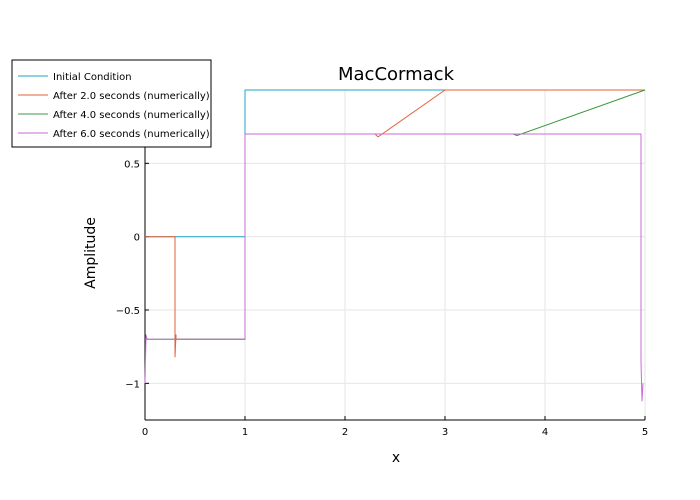  What do you see at coordinates (132, 384) in the screenshot?
I see `y-tick-label: −1` at bounding box center [132, 384].